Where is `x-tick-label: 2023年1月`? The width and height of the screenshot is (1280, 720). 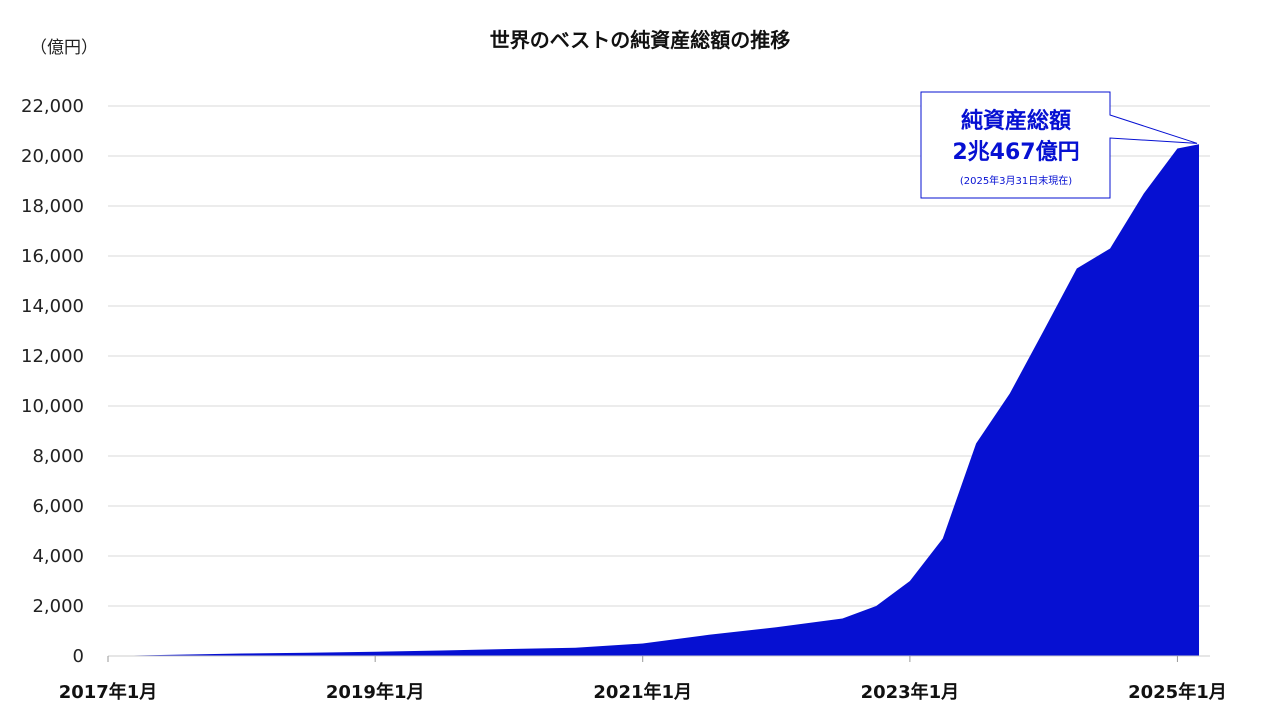
x-tick-label: 2023年1月 is located at coordinates (910, 692).